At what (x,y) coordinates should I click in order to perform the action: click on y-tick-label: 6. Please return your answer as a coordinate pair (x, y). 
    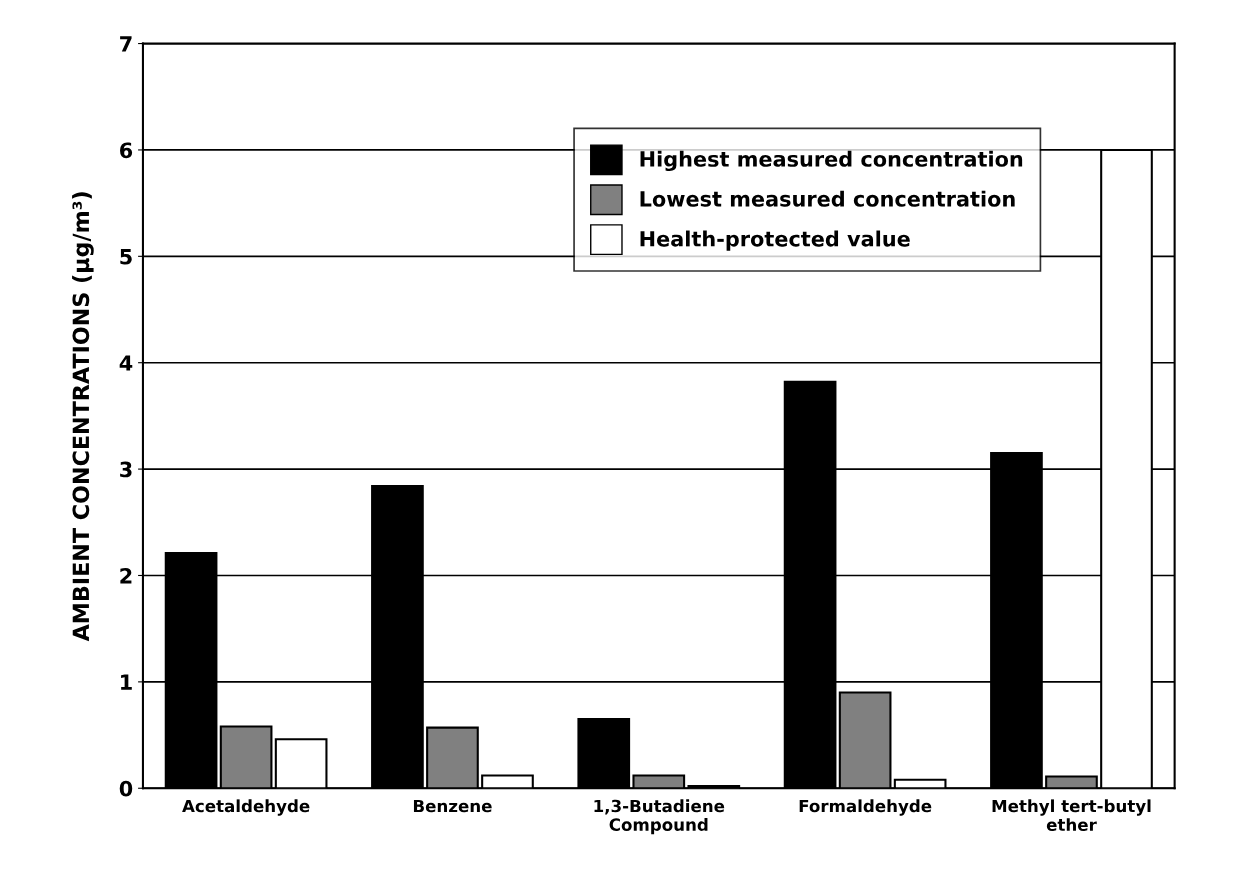
    Looking at the image, I should click on (126, 150).